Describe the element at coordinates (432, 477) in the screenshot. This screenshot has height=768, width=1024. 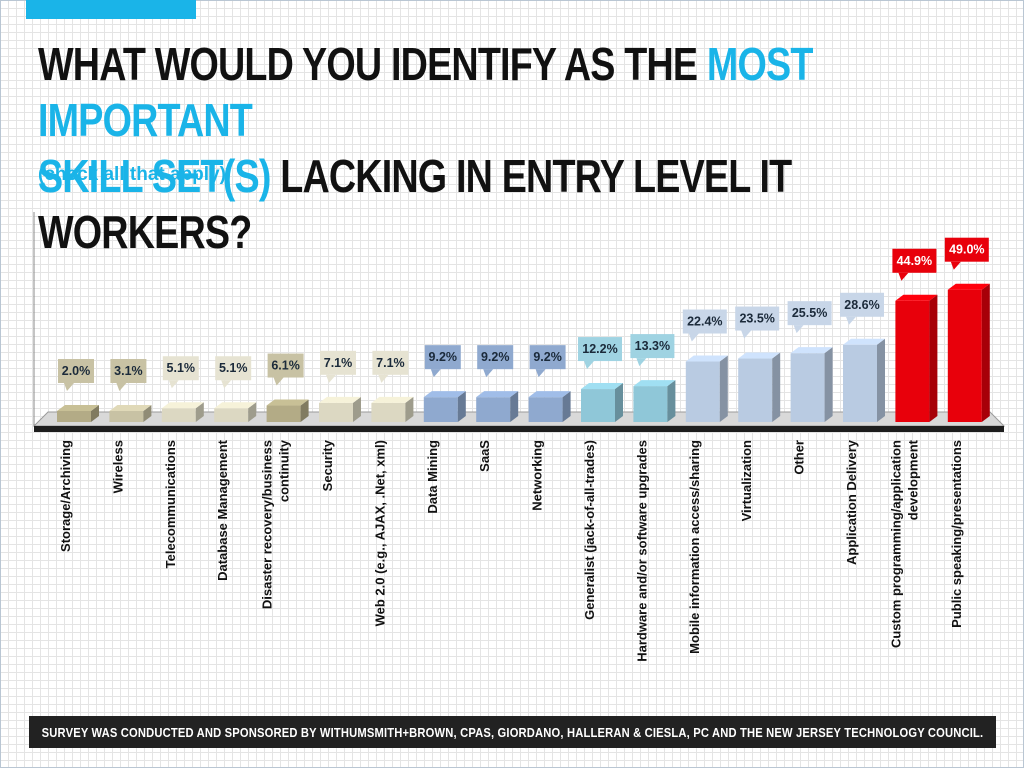
I see `category-label: Data Mining` at that location.